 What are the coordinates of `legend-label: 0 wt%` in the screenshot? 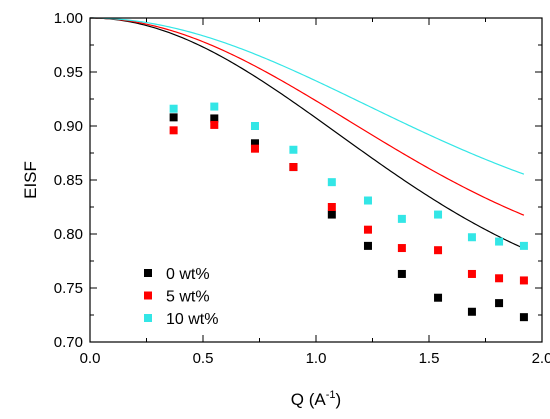 It's located at (188, 274).